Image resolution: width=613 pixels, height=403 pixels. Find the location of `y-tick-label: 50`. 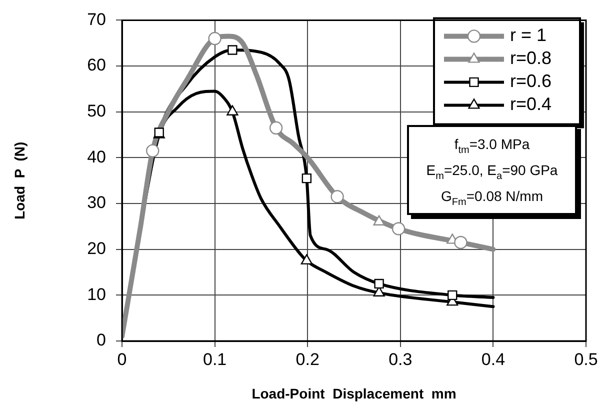

y-tick-label: 50 is located at coordinates (96, 111).